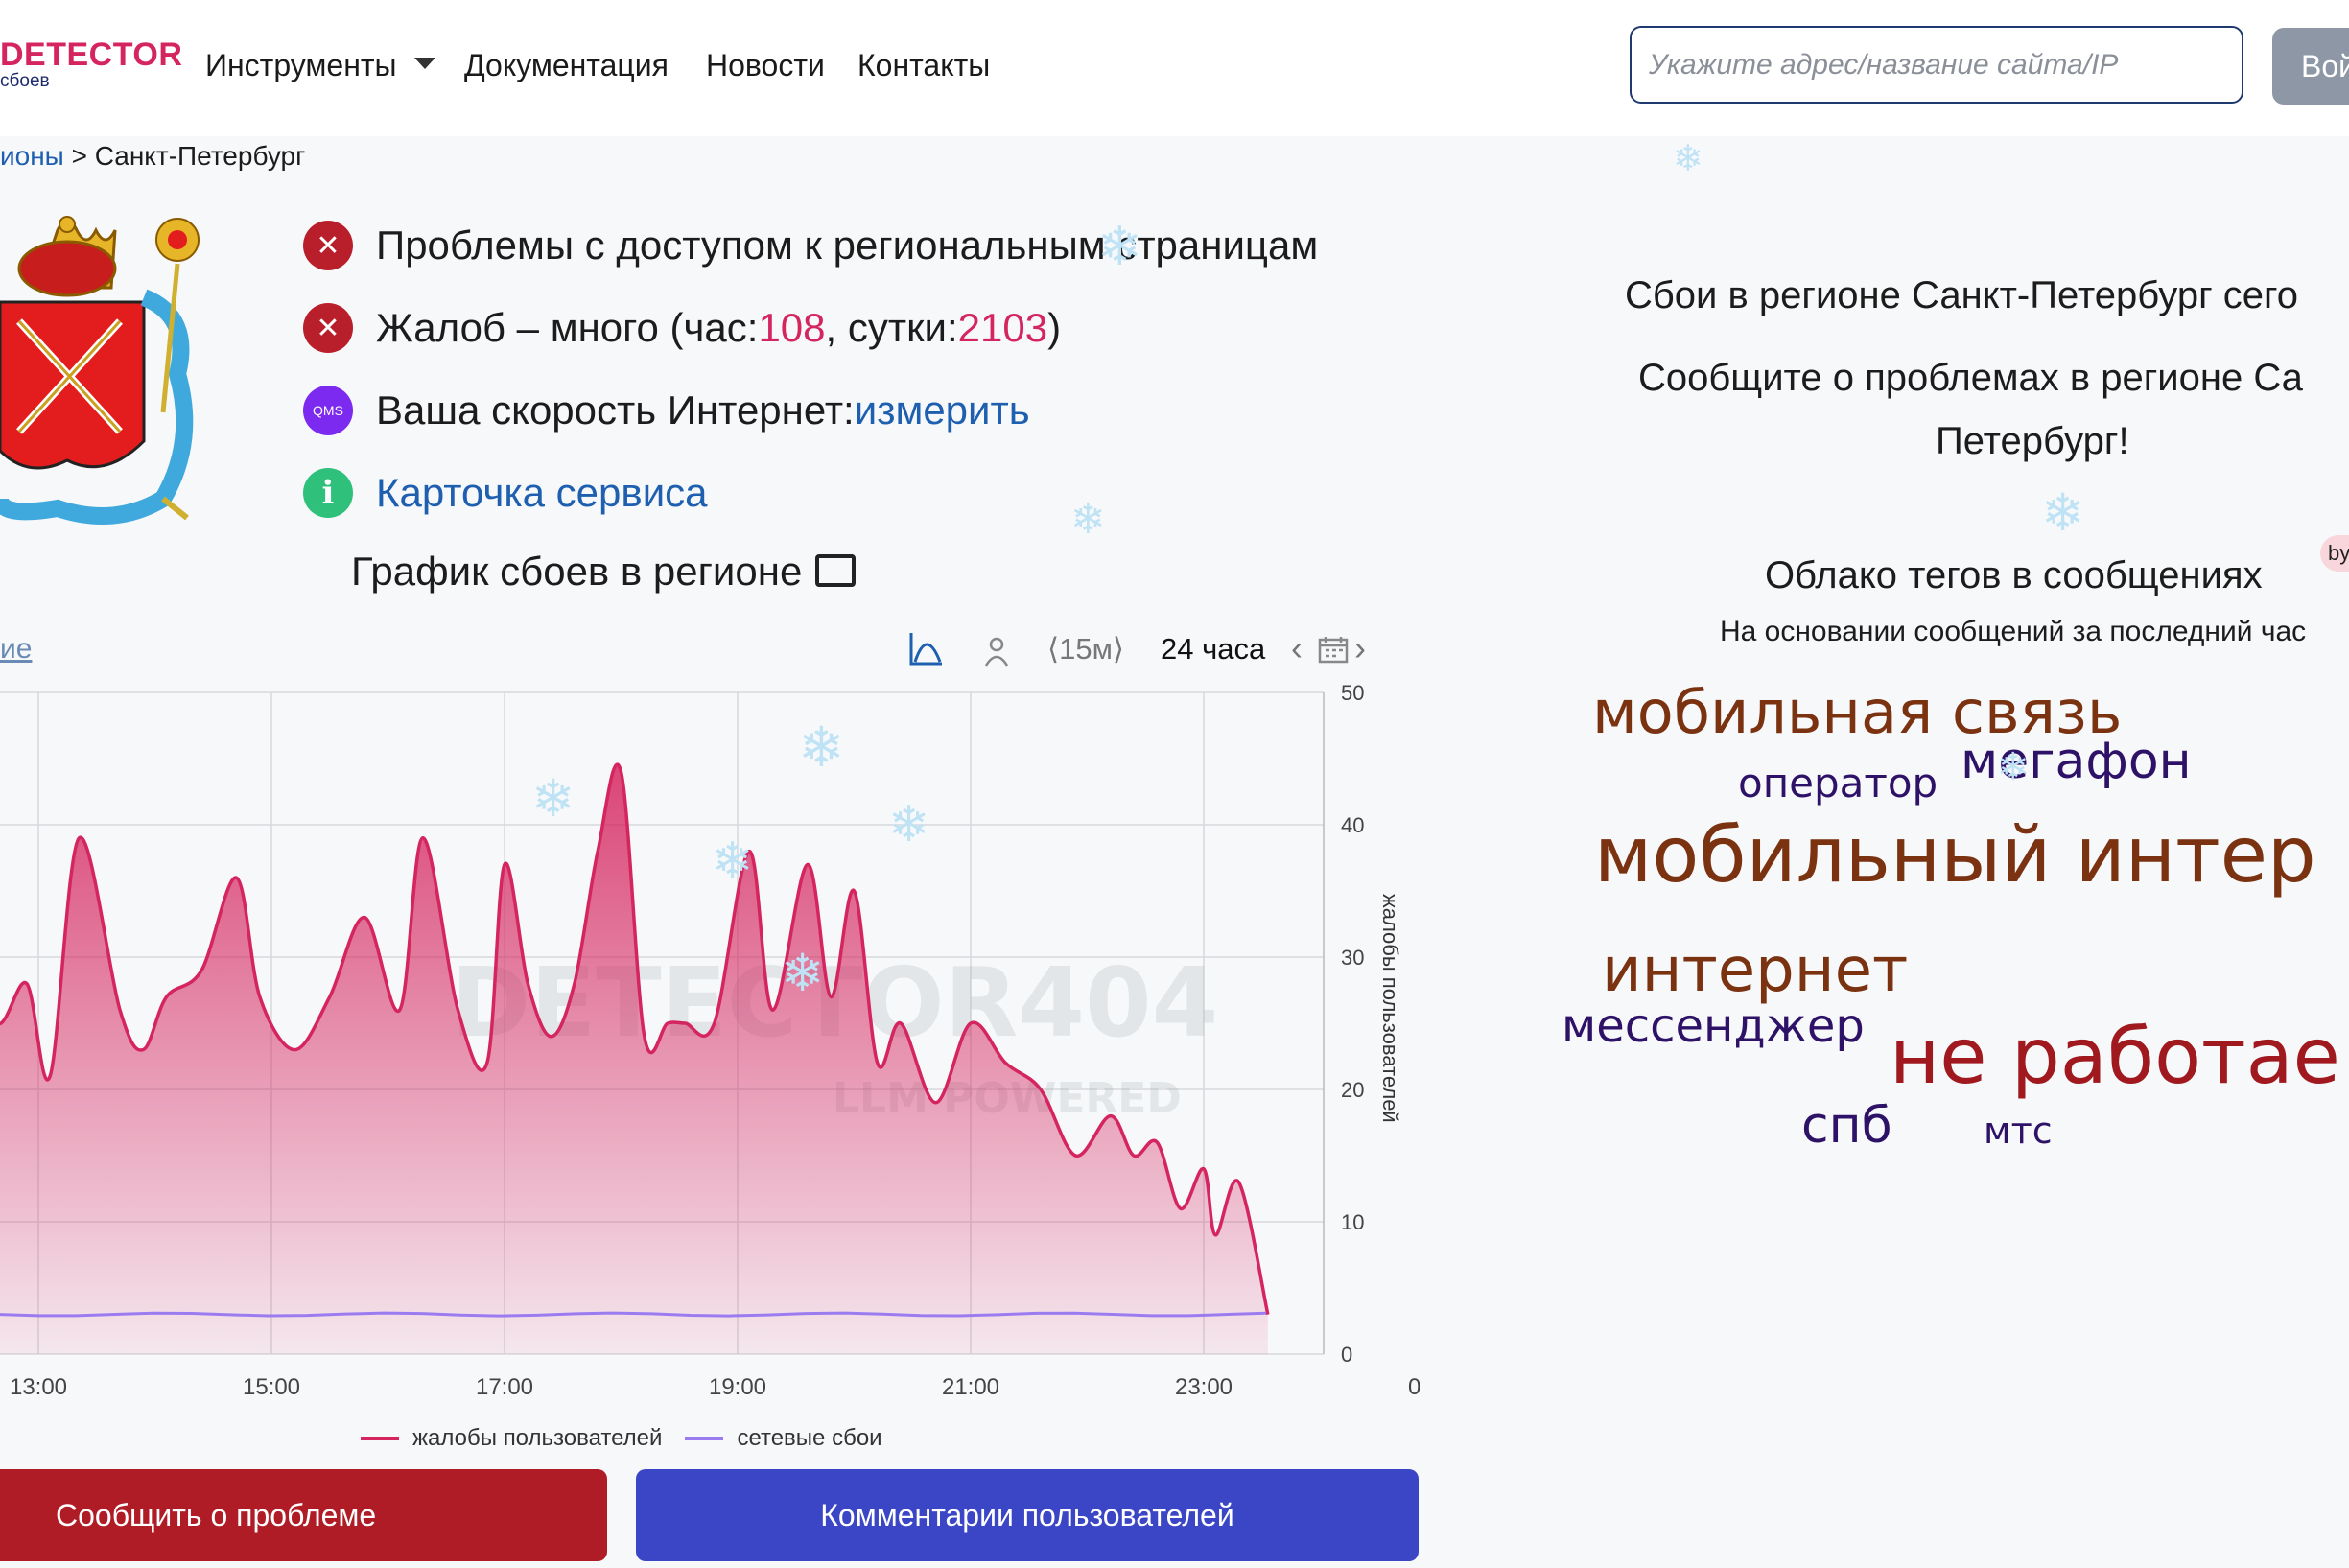  I want to click on legend-swatch-complaints, so click(380, 1438).